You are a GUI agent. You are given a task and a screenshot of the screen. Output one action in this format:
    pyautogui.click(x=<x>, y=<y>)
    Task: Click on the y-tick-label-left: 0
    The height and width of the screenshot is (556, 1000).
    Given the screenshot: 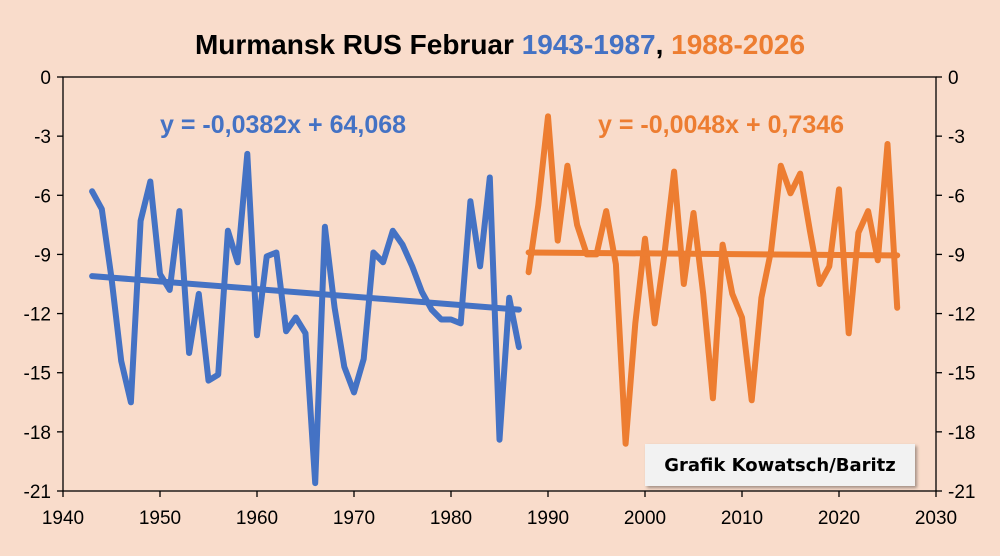 What is the action you would take?
    pyautogui.click(x=45, y=78)
    